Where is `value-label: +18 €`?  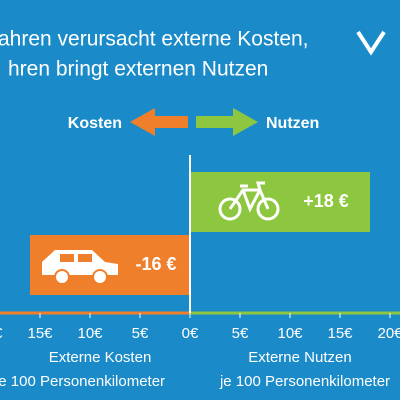
value-label: +18 € is located at coordinates (326, 201).